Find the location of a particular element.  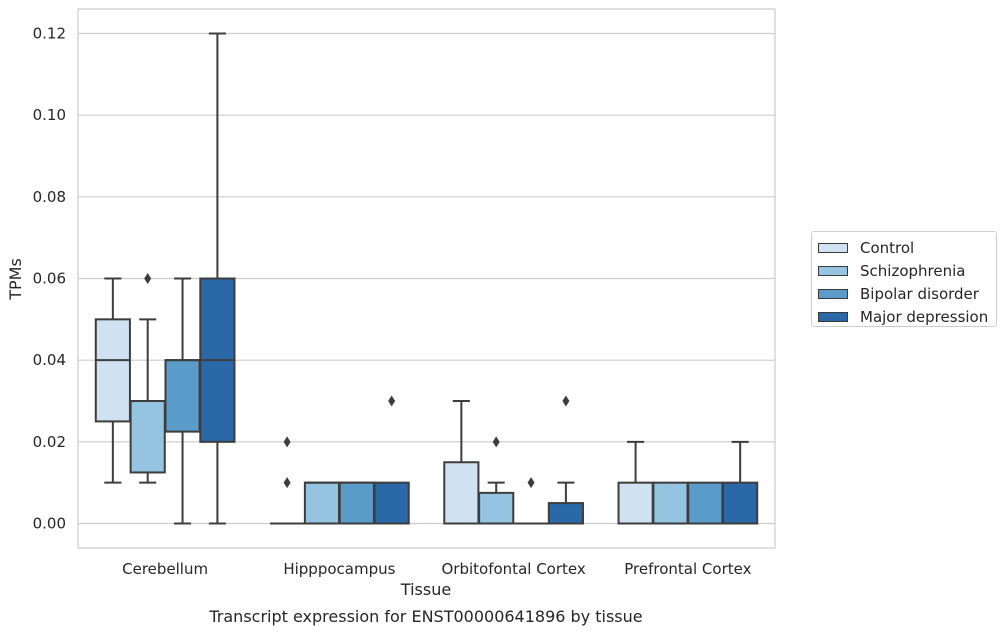

y-tick-label: 0.02 is located at coordinates (49, 442).